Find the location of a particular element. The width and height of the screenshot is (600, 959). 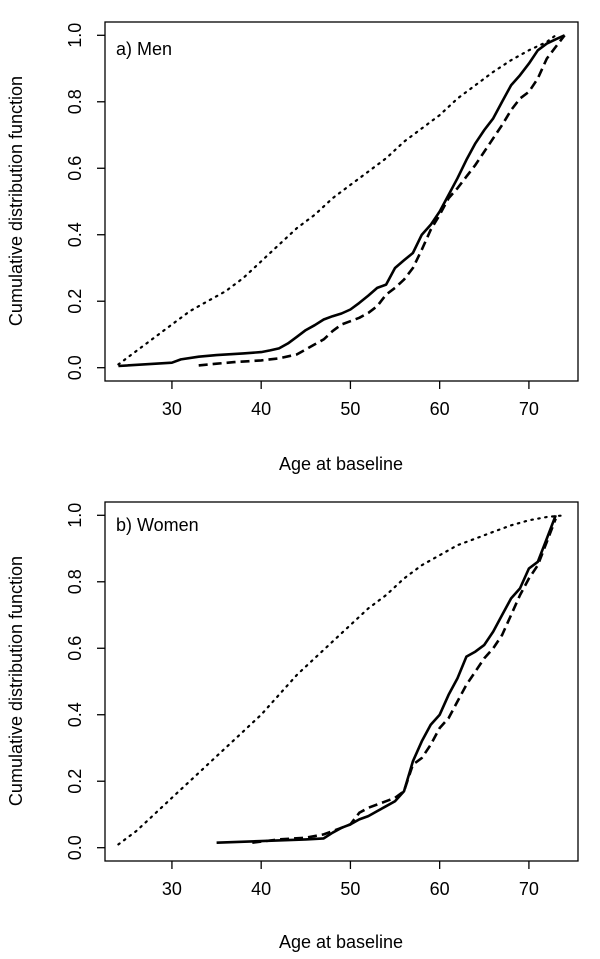

panel-label: a) Men is located at coordinates (144, 49).